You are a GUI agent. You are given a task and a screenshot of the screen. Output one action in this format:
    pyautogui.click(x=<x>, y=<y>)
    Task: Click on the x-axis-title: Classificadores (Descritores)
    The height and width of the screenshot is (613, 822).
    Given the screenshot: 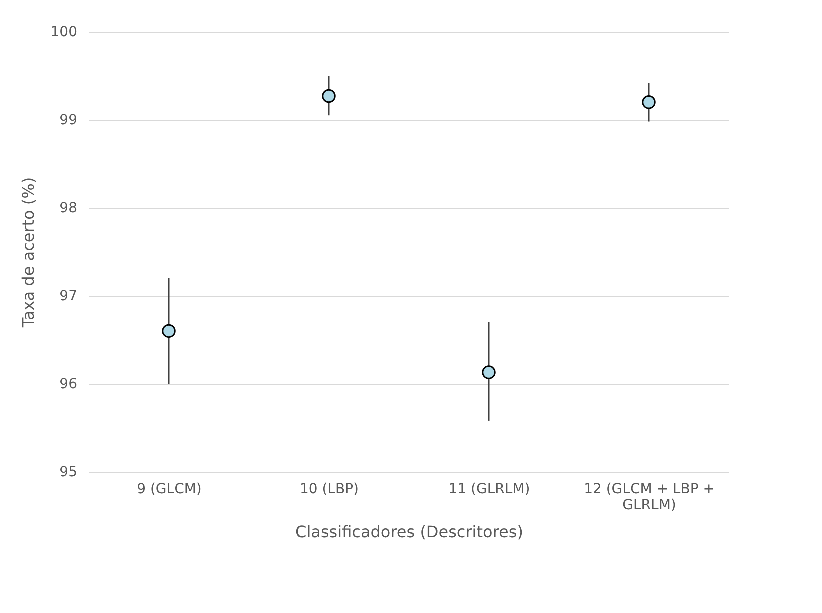 What is the action you would take?
    pyautogui.click(x=410, y=532)
    